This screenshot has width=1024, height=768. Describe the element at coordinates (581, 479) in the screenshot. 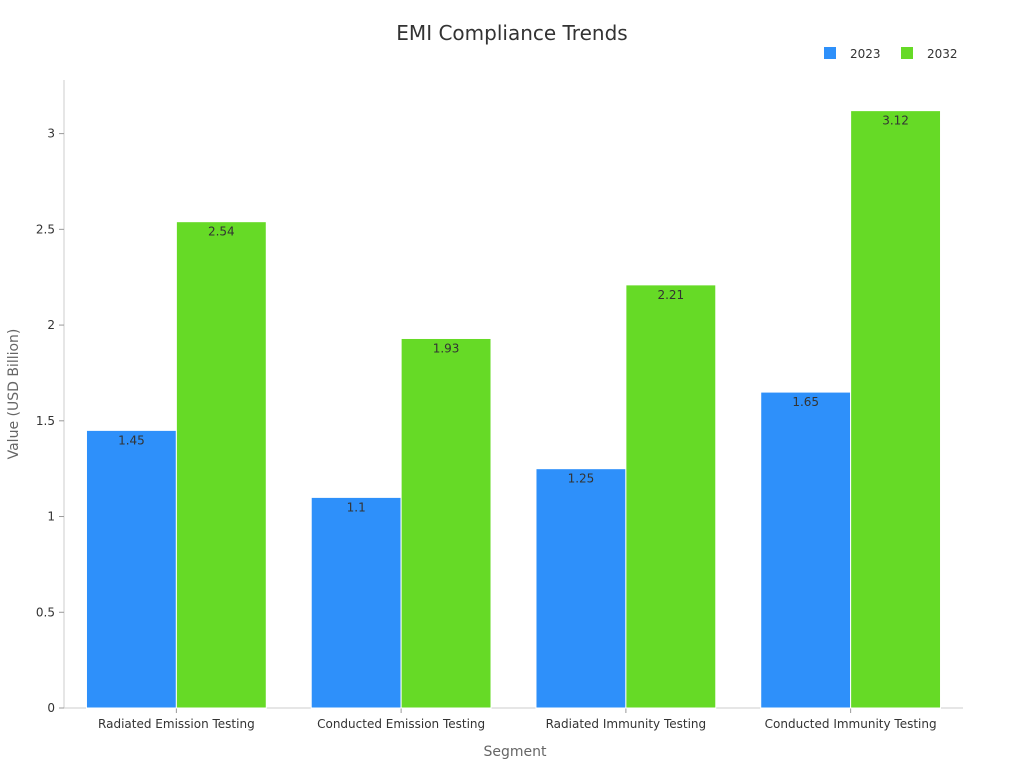

I see `data-label-2023-3: 1.25` at that location.